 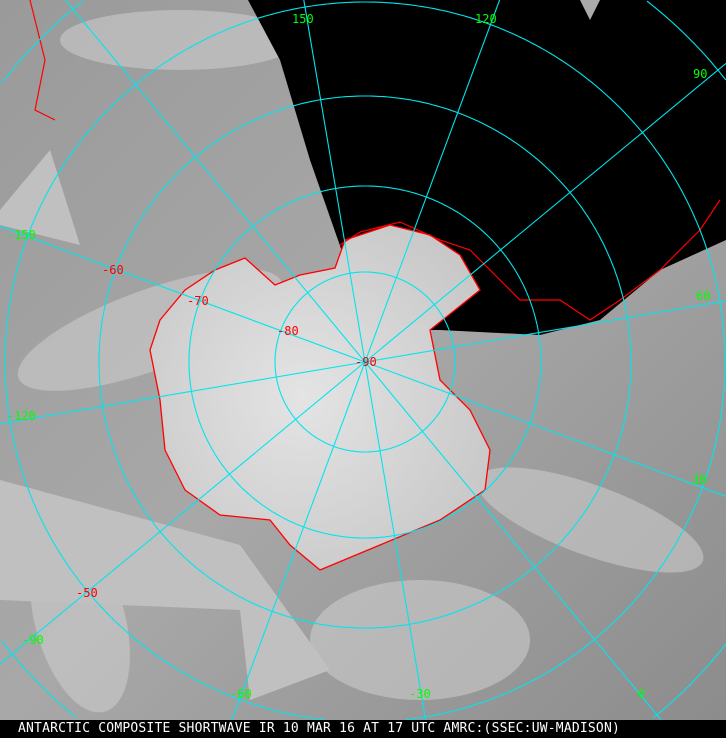 I want to click on latitude-label: -80, so click(x=288, y=331).